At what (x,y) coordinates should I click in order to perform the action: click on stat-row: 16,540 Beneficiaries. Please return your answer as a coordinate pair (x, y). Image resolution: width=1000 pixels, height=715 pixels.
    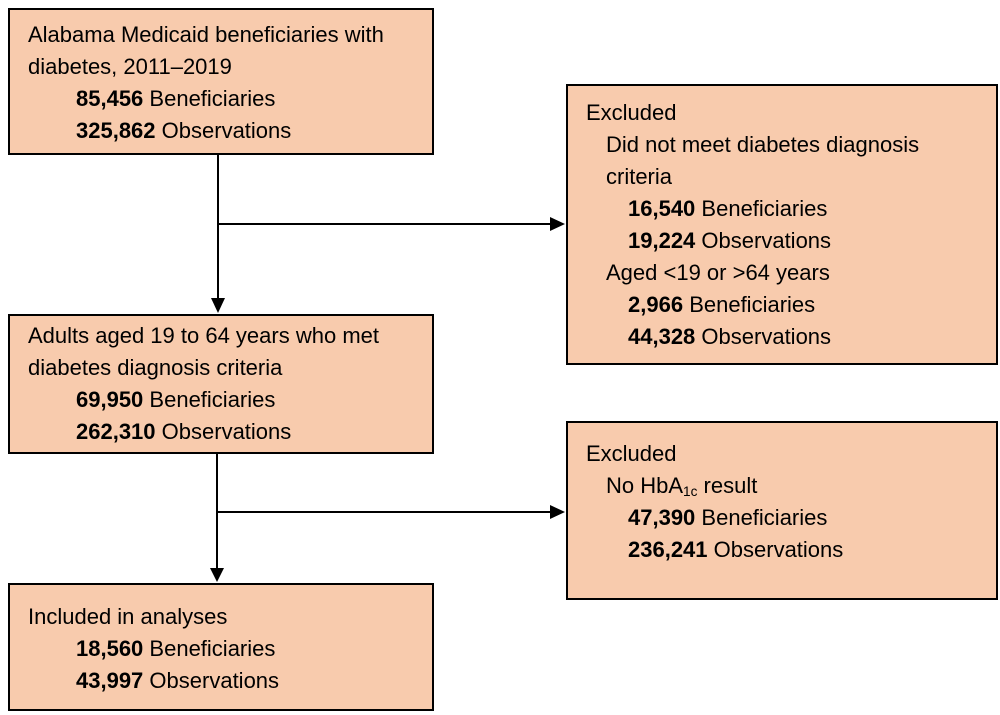
    Looking at the image, I should click on (802, 209).